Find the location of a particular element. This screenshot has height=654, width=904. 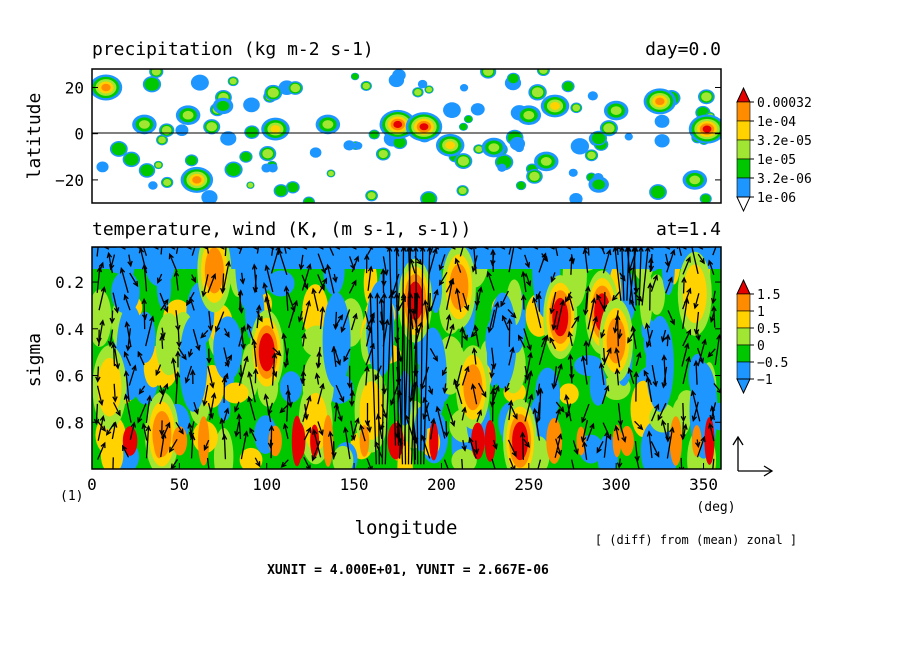

precip-blob is located at coordinates (450, 145).